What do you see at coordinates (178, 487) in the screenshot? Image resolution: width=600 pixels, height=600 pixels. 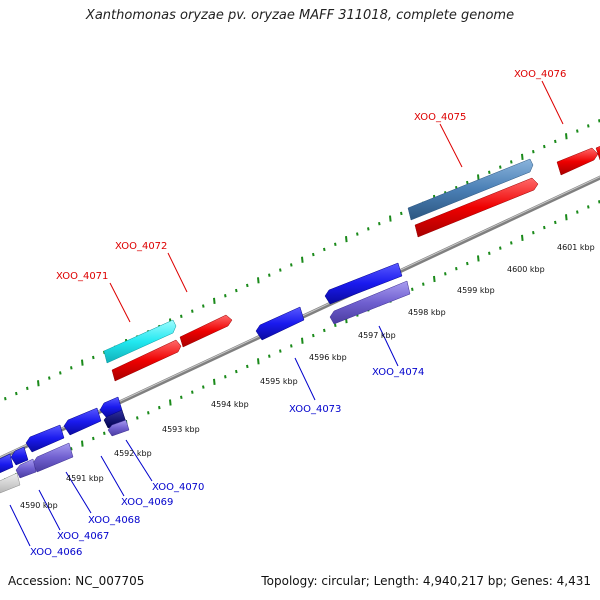 I see `gene-label-xoo-4070: XOO_4070` at bounding box center [178, 487].